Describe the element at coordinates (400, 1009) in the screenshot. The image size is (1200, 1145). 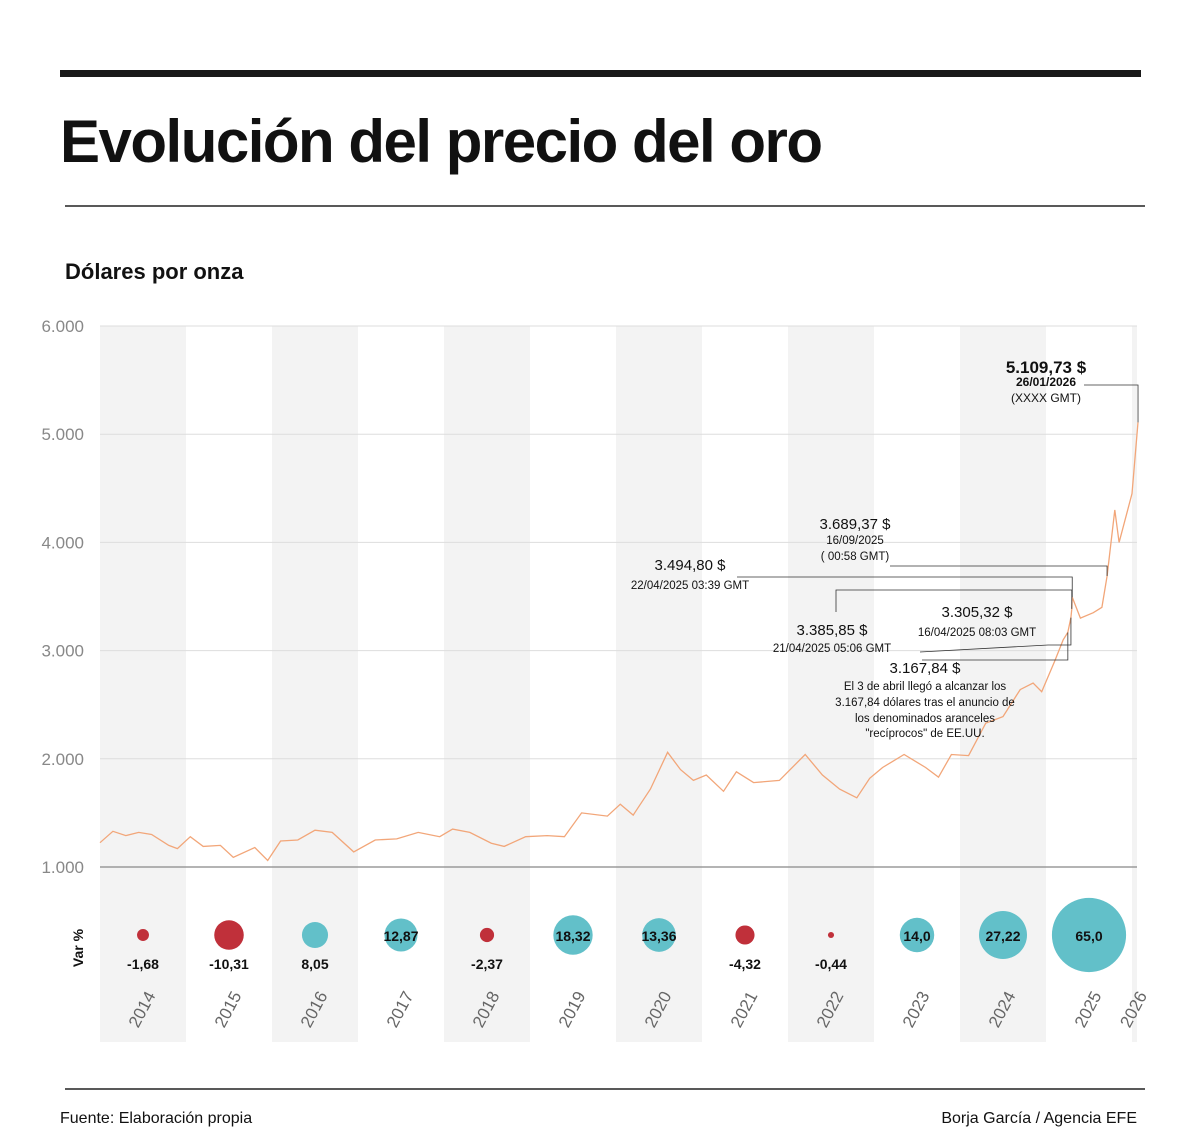
I see `x-tick-label: 2017` at that location.